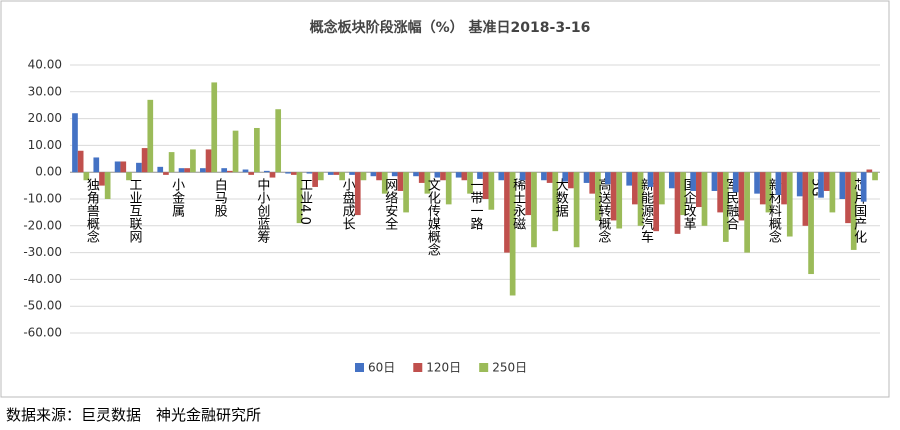 The image size is (900, 430). What do you see at coordinates (646, 211) in the screenshot?
I see `x-tick-label: 新能源汽车` at bounding box center [646, 211].